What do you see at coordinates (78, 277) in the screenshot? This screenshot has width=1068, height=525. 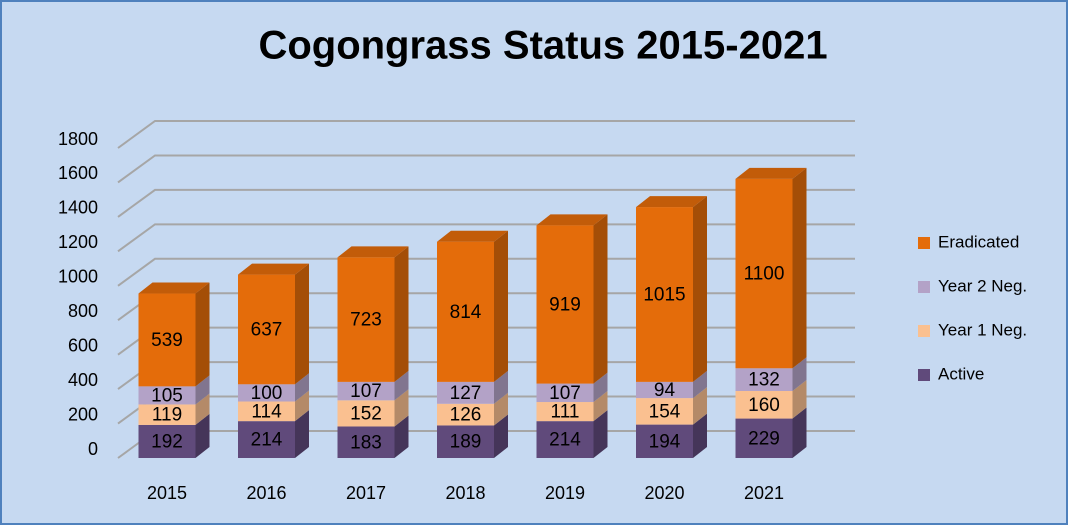 I see `y-tick-label: 1000` at bounding box center [78, 277].